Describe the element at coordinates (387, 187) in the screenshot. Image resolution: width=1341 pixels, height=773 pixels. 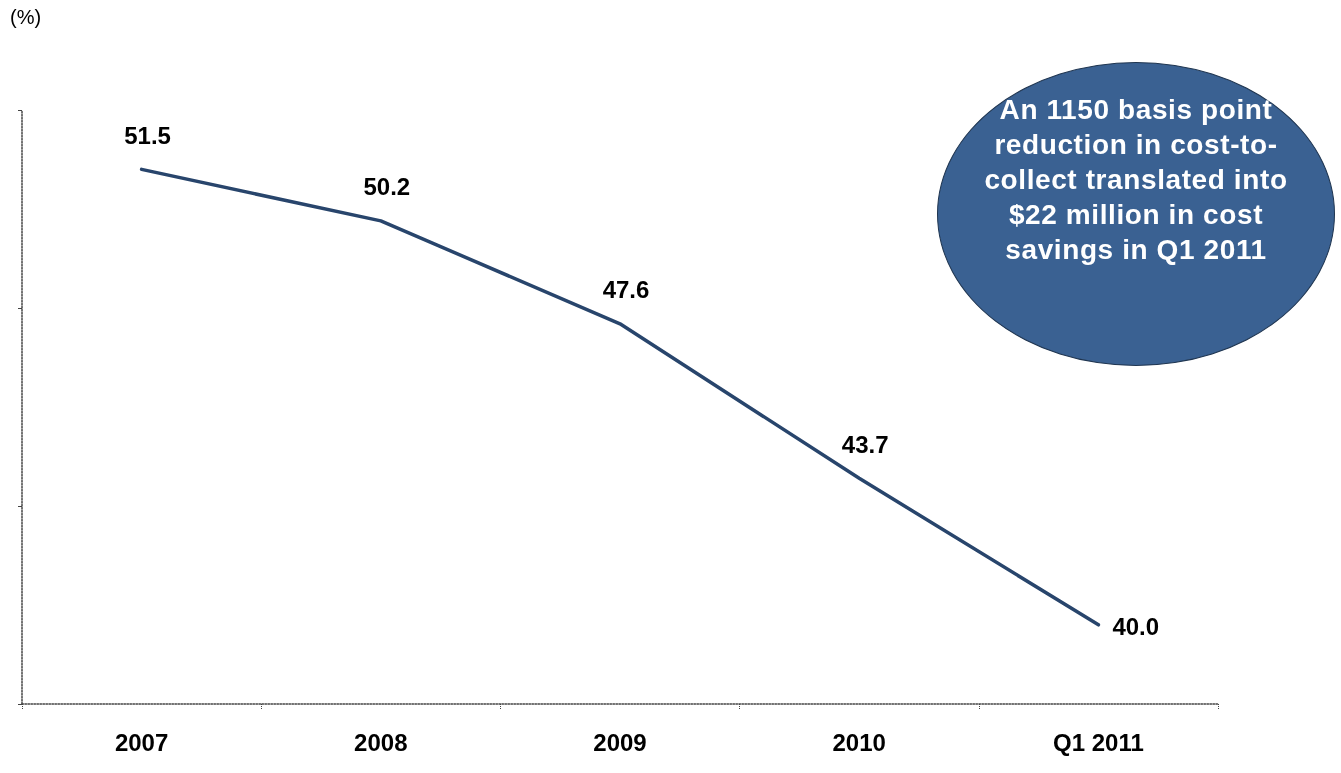
I see `data-label: 50.2` at that location.